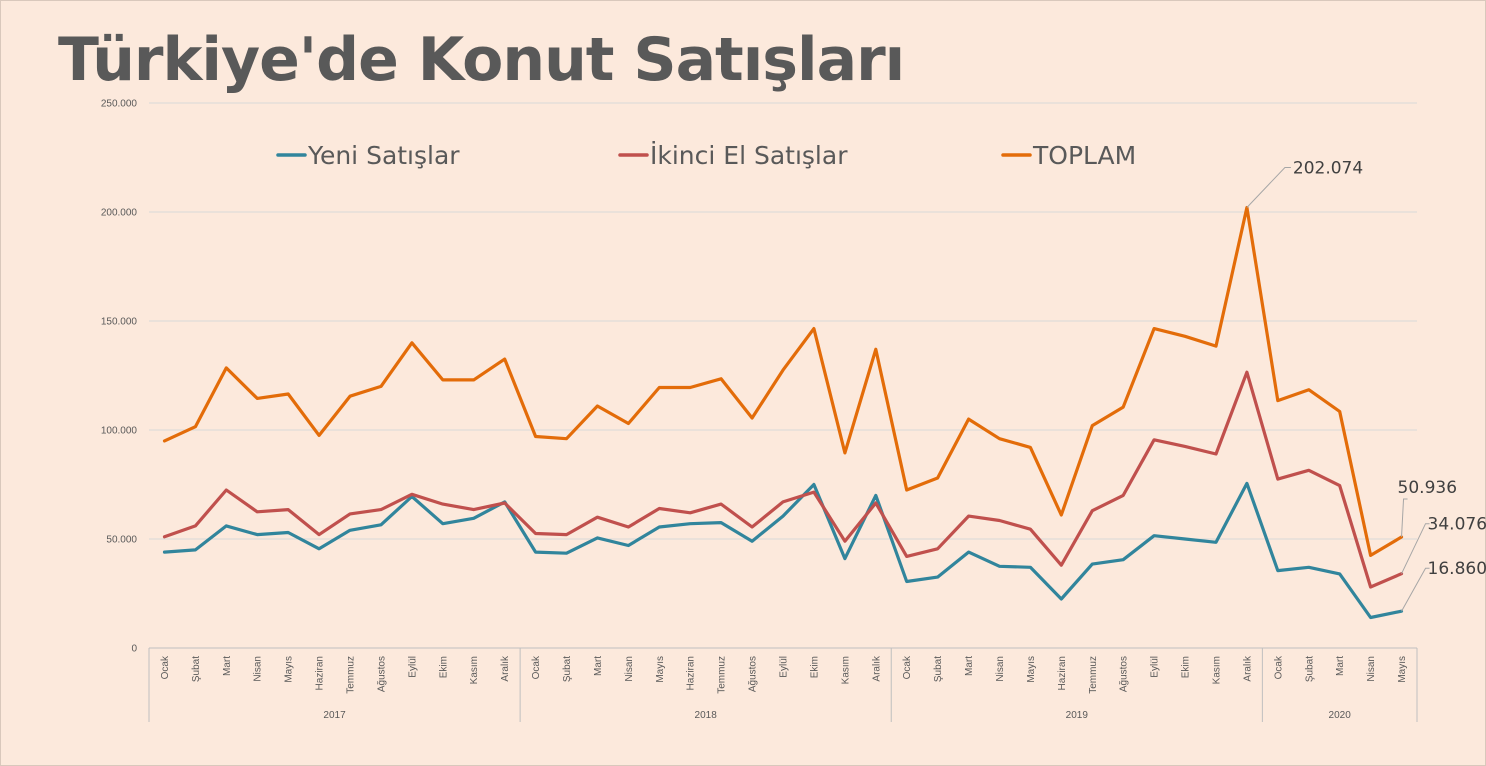 The image size is (1486, 766). I want to click on year-label: 2017, so click(334, 715).